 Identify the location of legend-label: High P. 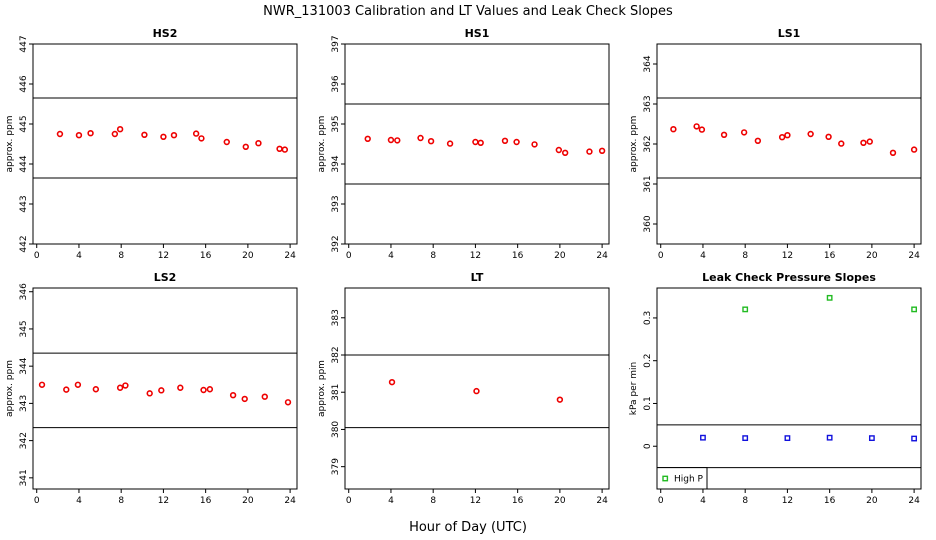
(689, 479).